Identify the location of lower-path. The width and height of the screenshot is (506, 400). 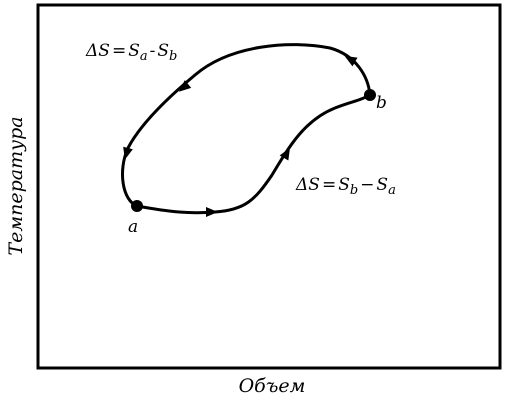
(253, 154).